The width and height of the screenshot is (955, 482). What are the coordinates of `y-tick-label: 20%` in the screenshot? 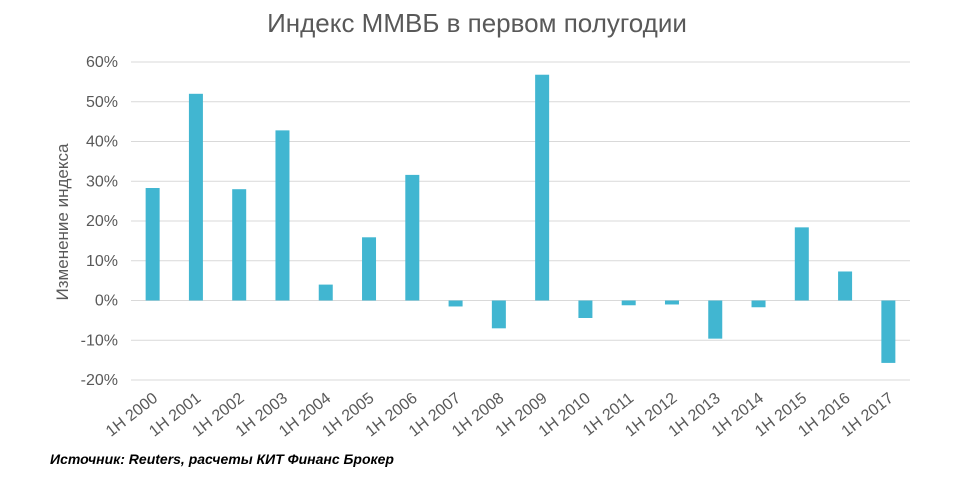 It's located at (102, 221).